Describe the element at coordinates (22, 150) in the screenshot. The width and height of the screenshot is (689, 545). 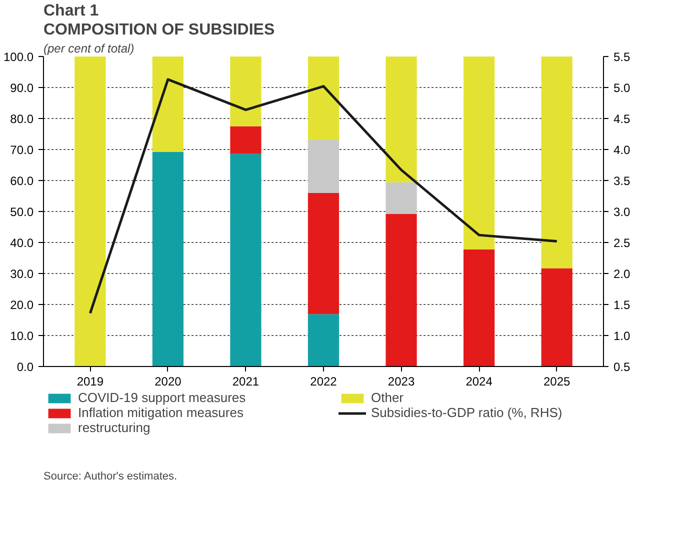
I see `y-tick-label: 70.0` at that location.